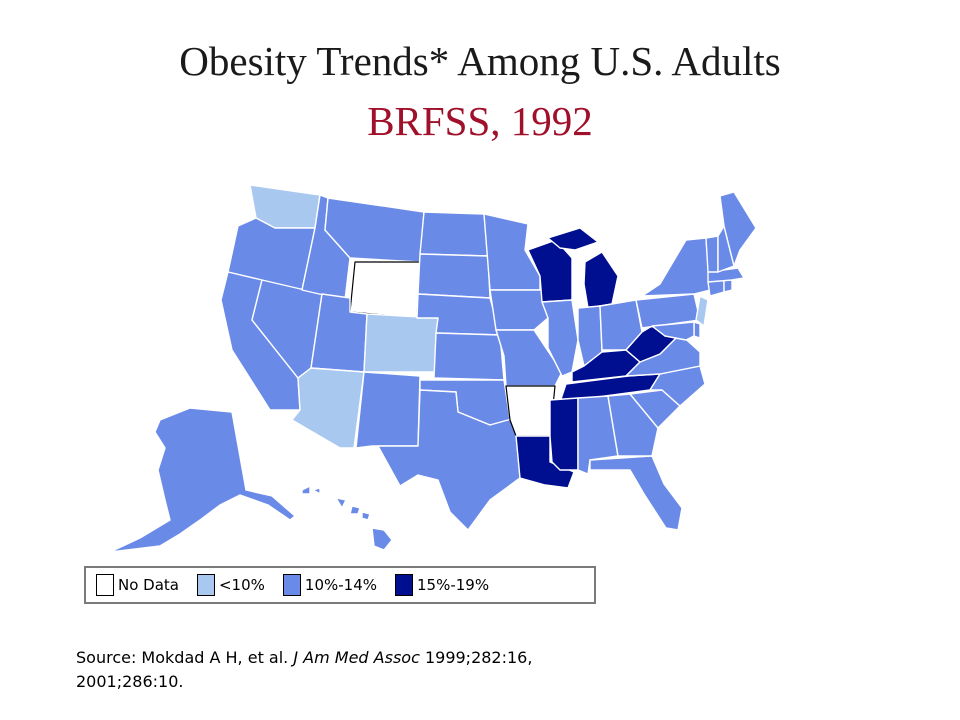  Describe the element at coordinates (374, 230) in the screenshot. I see `state-mt` at that location.